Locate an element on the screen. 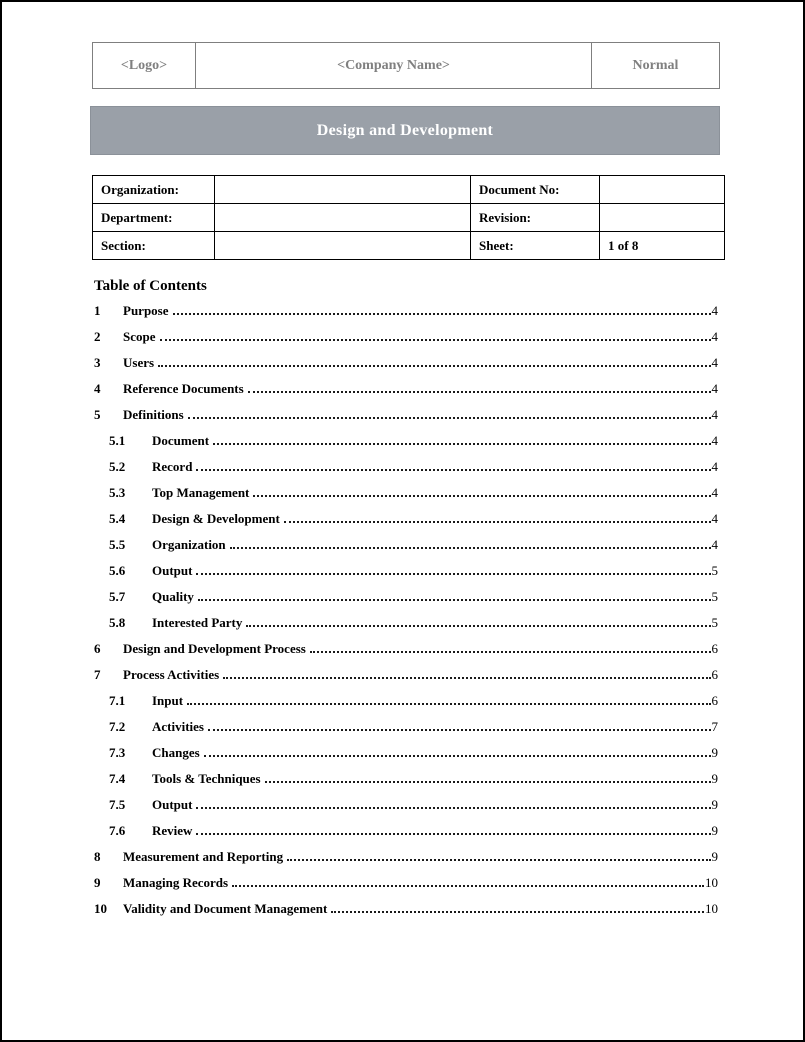 This screenshot has height=1042, width=805. department-label: Department: is located at coordinates (153, 217).